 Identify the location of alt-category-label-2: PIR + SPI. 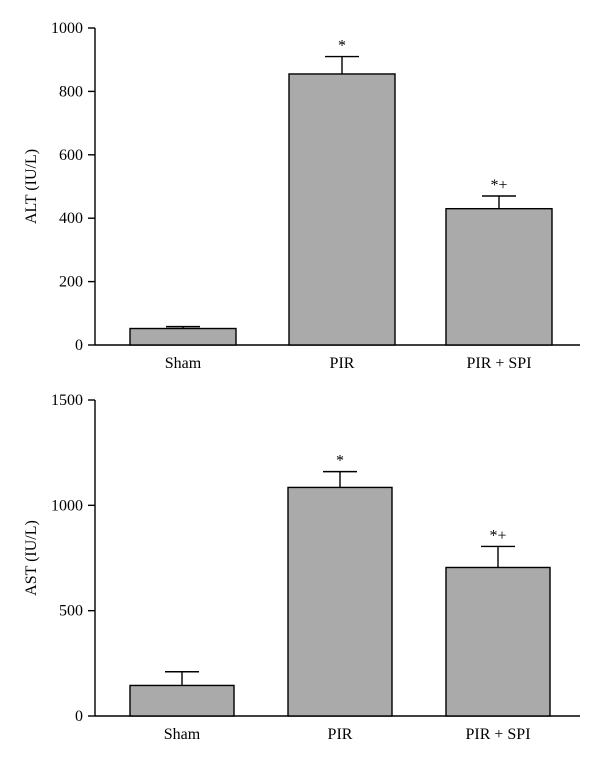
(498, 363).